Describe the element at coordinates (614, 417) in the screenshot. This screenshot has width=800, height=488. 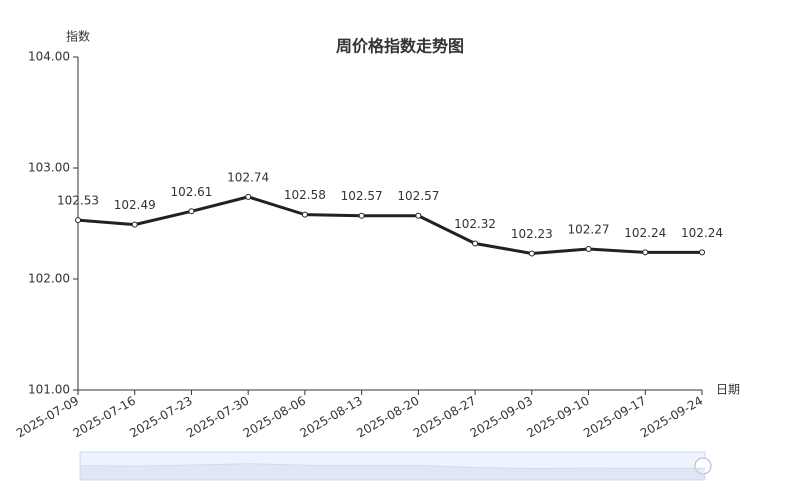
I see `x-tick-label: 2025-09-17` at that location.